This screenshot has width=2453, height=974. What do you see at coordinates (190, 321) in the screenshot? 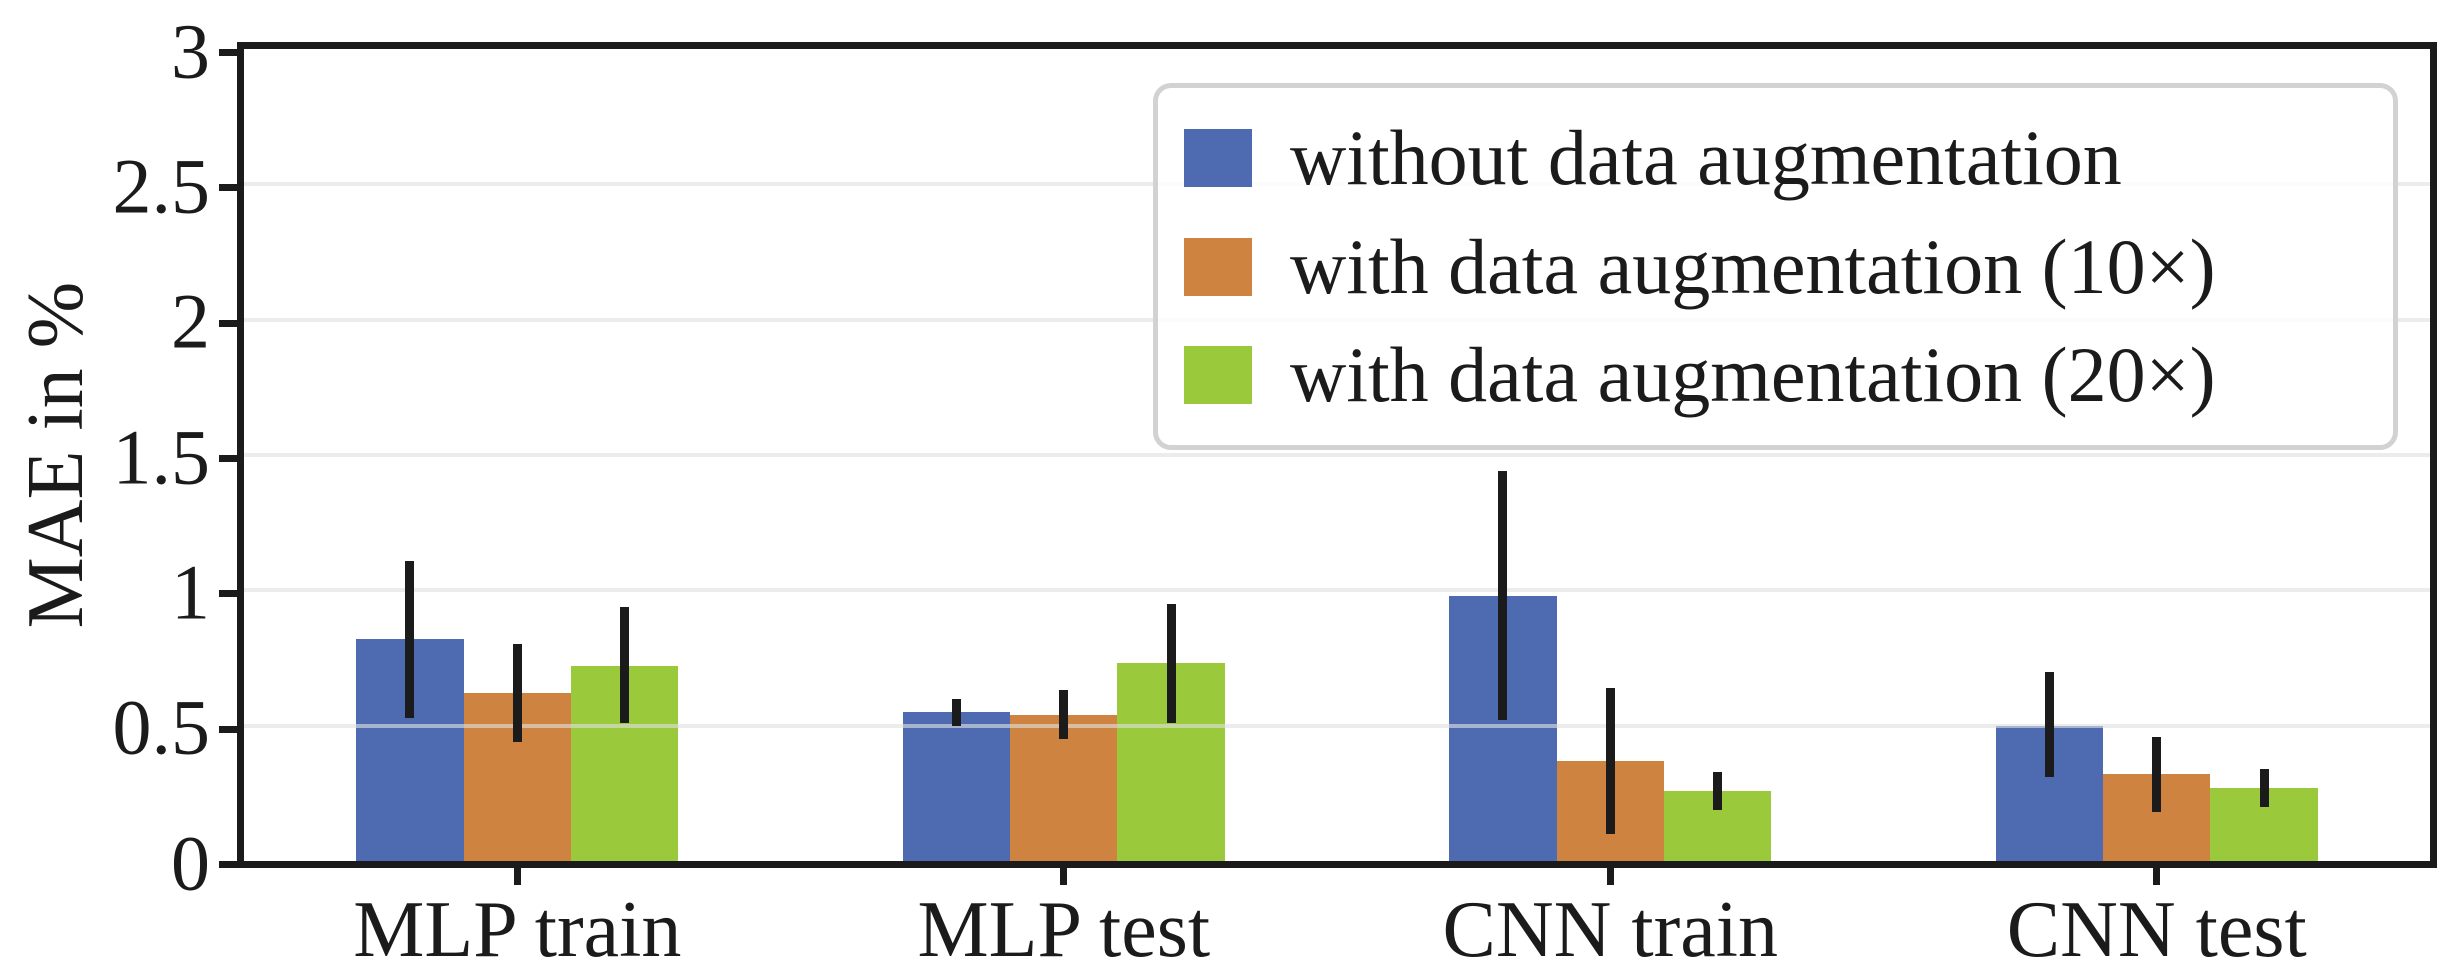
I see `y-tick-label: 2` at bounding box center [190, 321].